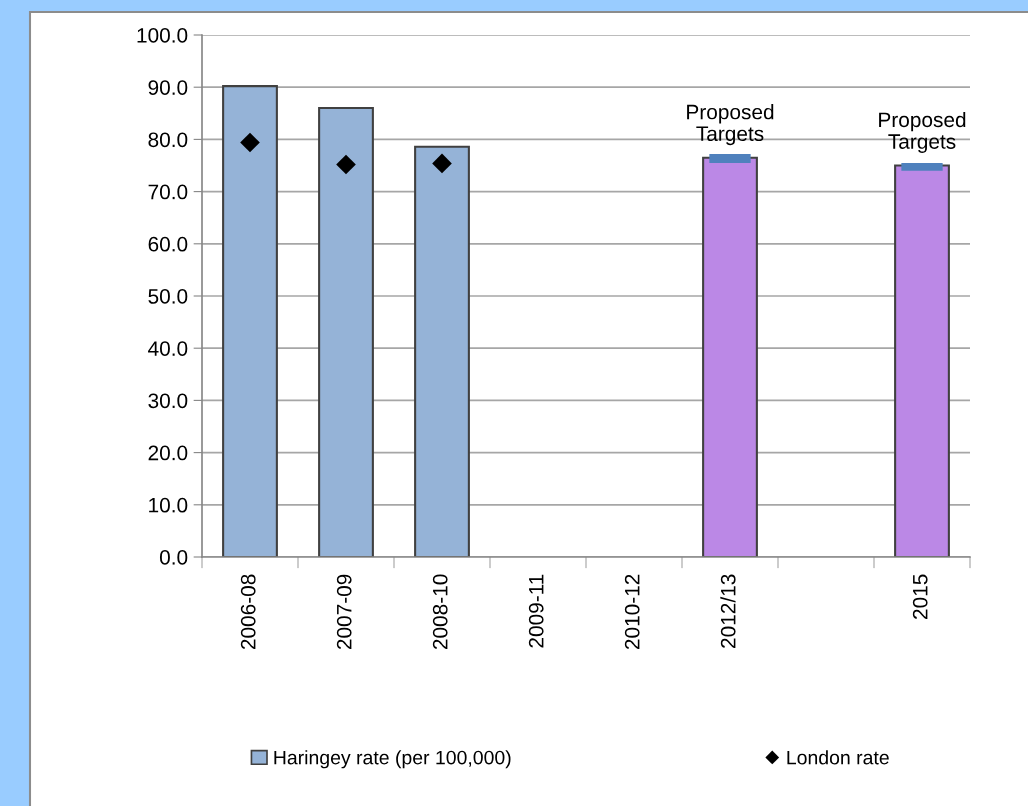 This screenshot has height=806, width=1028. Describe the element at coordinates (173, 557) in the screenshot. I see `y-tick-label: 0.0` at that location.